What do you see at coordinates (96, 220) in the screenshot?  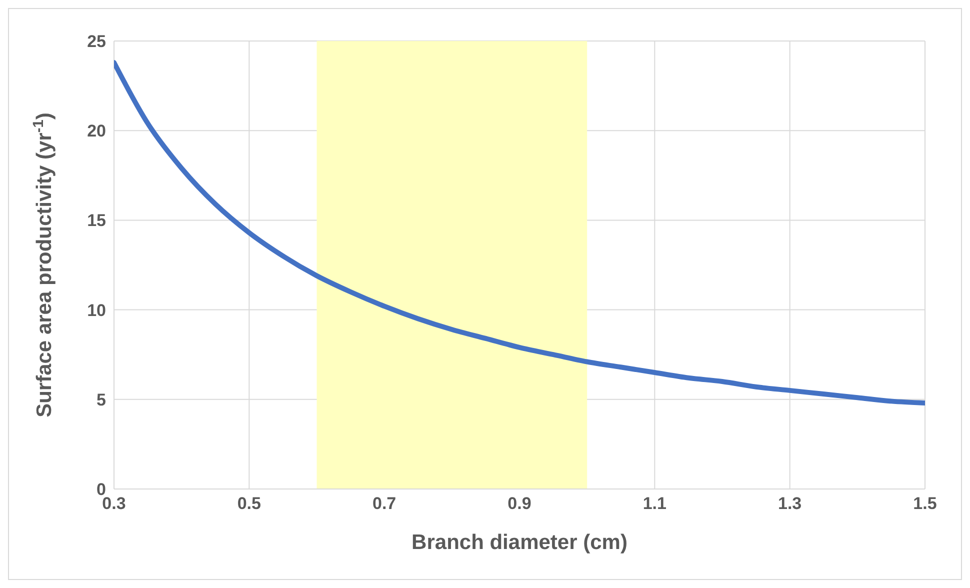 I see `y-tick-label: 15` at bounding box center [96, 220].